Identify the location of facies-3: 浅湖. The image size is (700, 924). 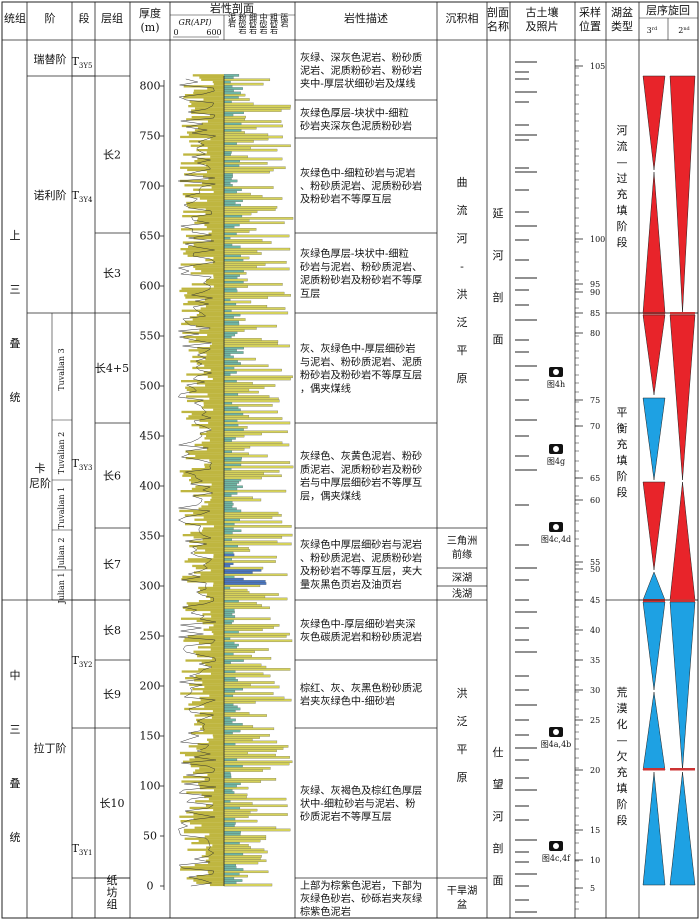
(462, 593).